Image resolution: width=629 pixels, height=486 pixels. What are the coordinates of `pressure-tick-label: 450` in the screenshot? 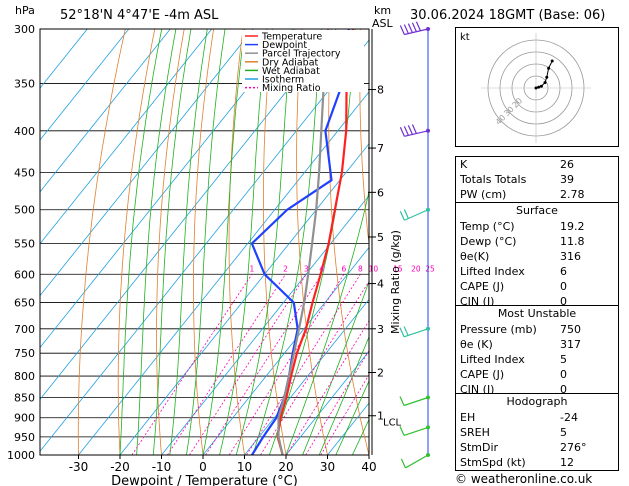 It's located at (24, 172).